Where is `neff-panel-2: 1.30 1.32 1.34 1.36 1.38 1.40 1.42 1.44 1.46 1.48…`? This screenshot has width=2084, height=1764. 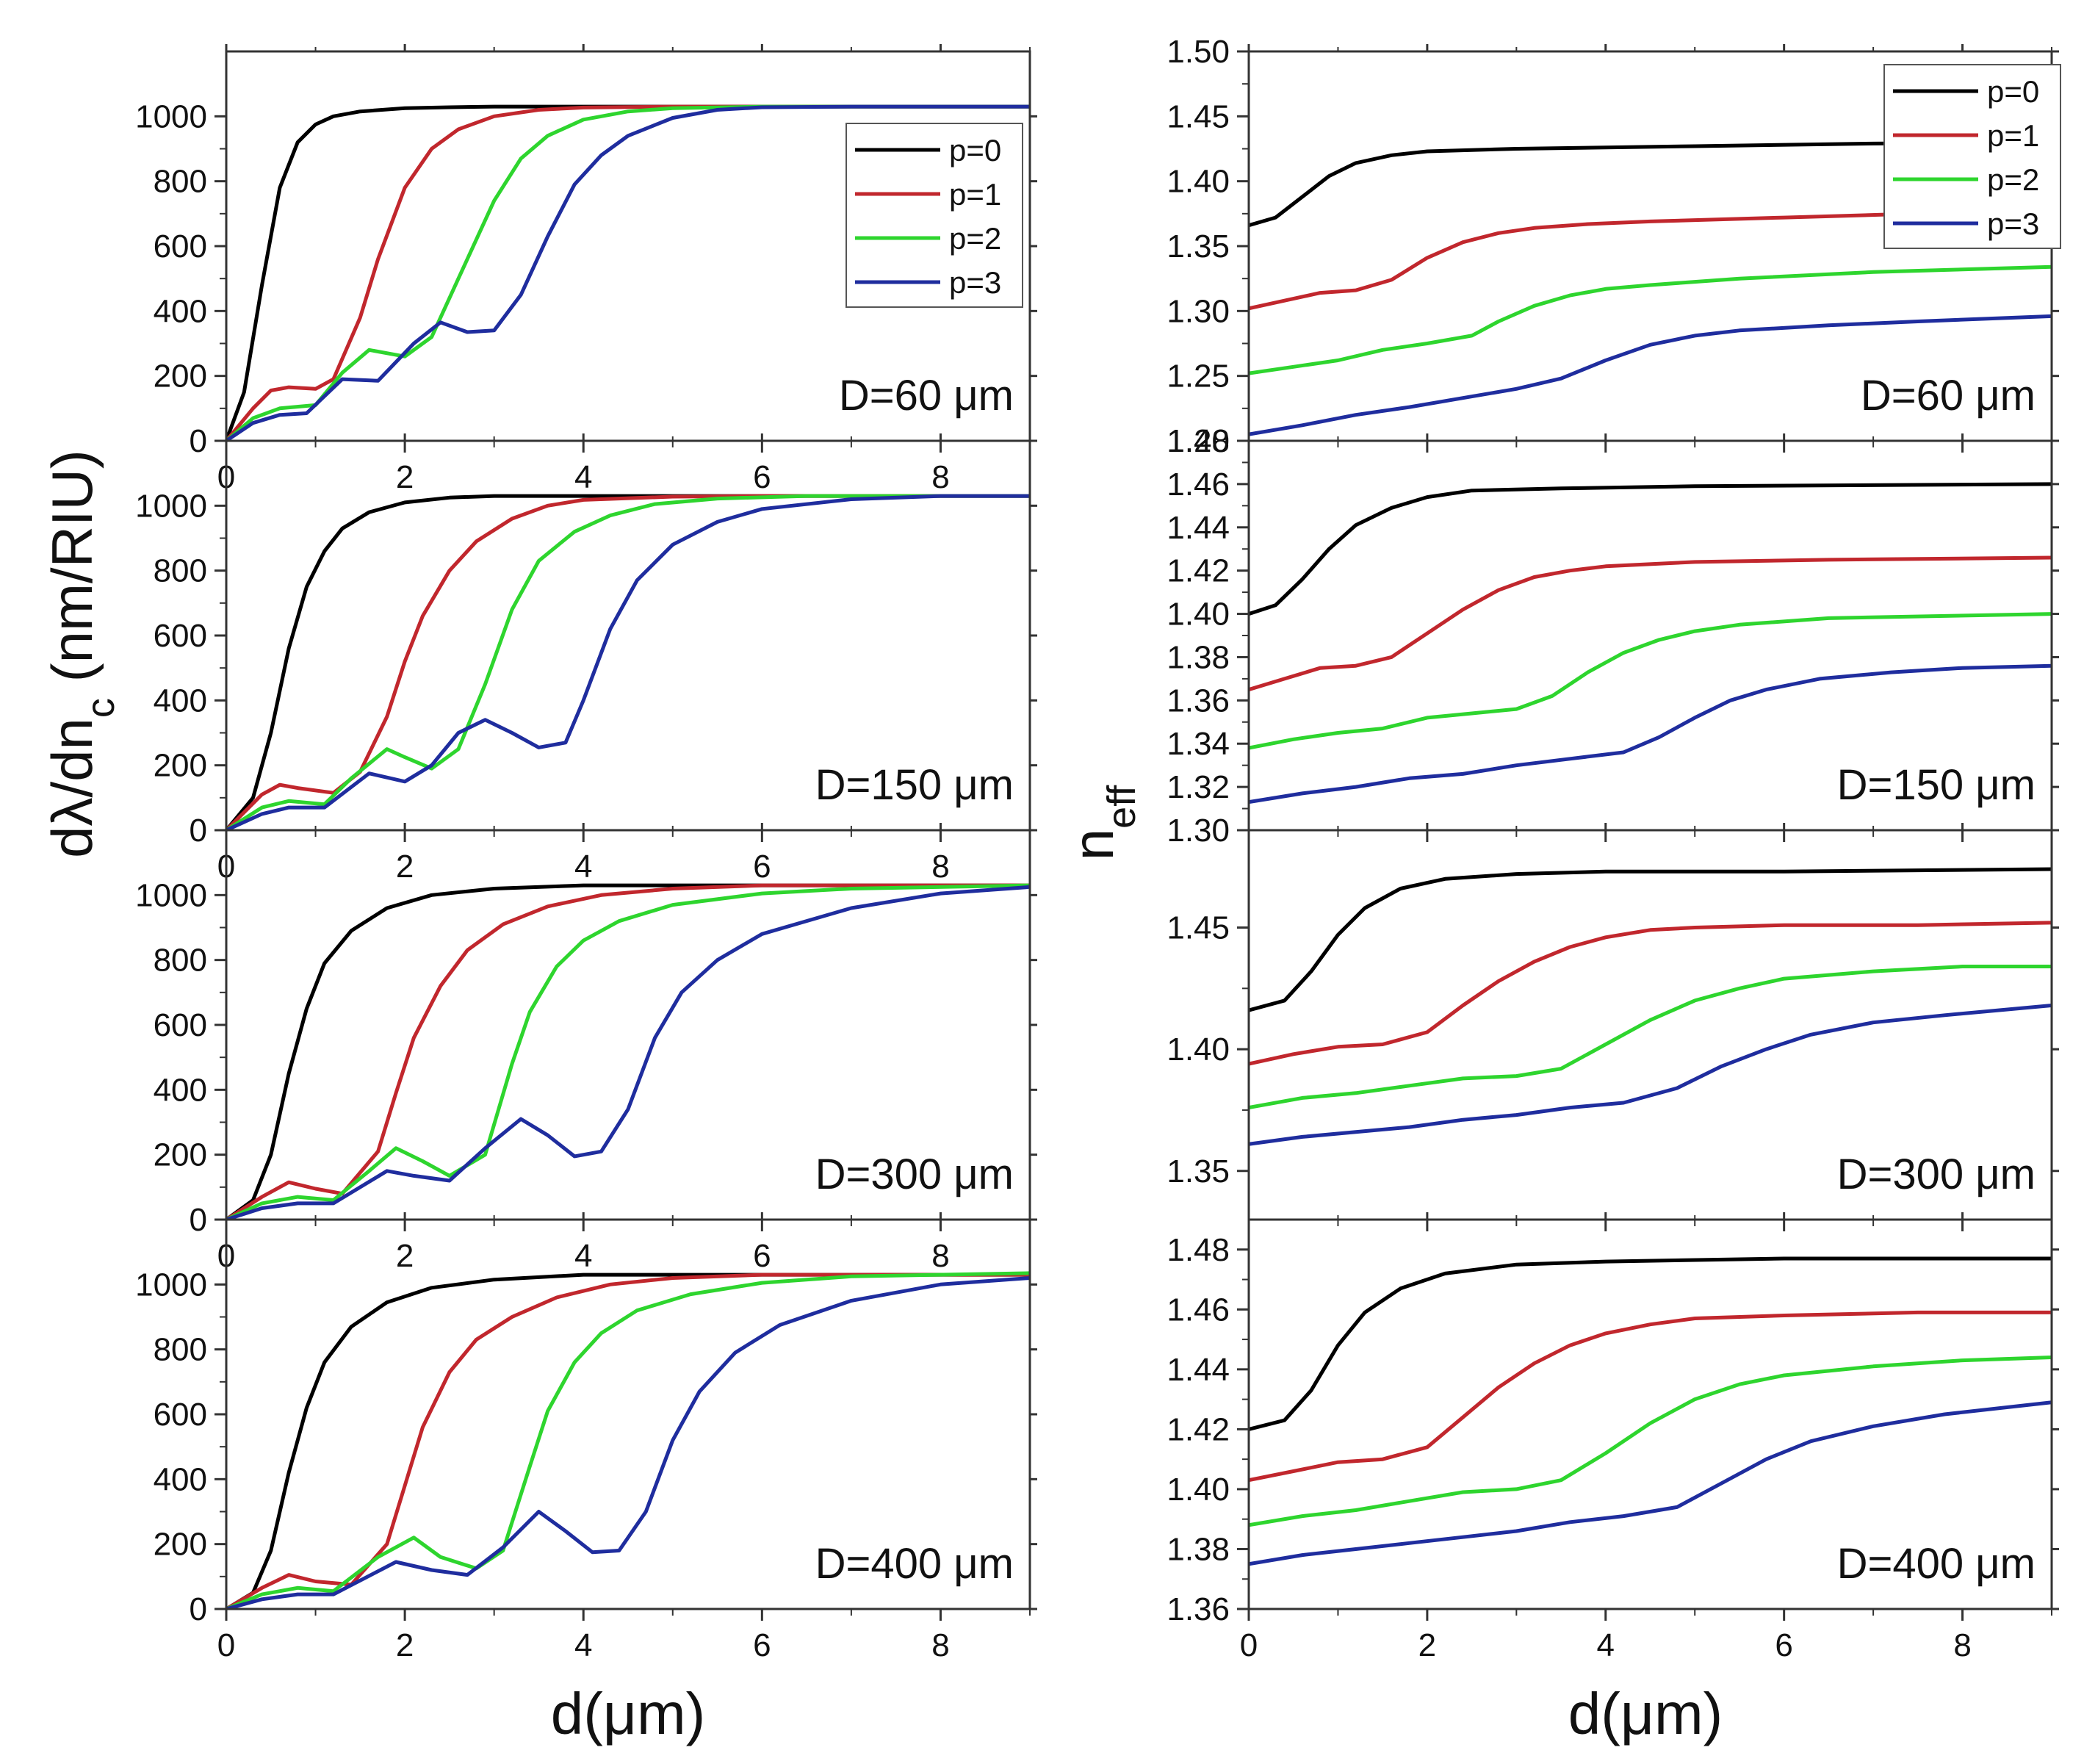 neff-panel-2: 1.30 1.32 1.34 1.36 1.38 1.40 1.42 1.44 1.46 1.48… is located at coordinates (1613, 636).